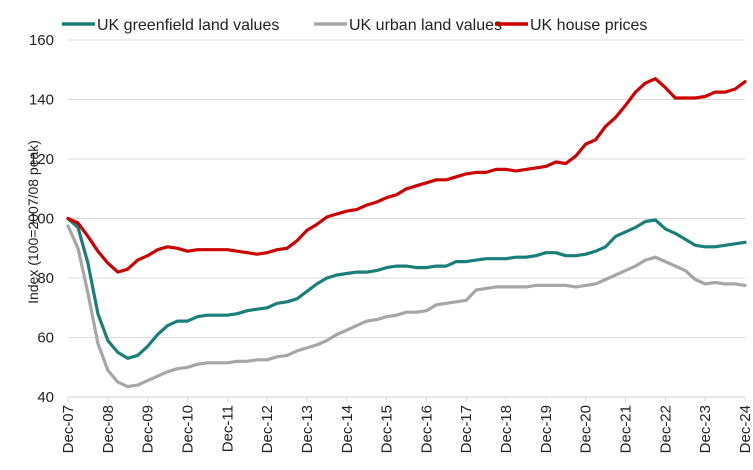  I want to click on x-tick-label: Dec-22, so click(665, 429).